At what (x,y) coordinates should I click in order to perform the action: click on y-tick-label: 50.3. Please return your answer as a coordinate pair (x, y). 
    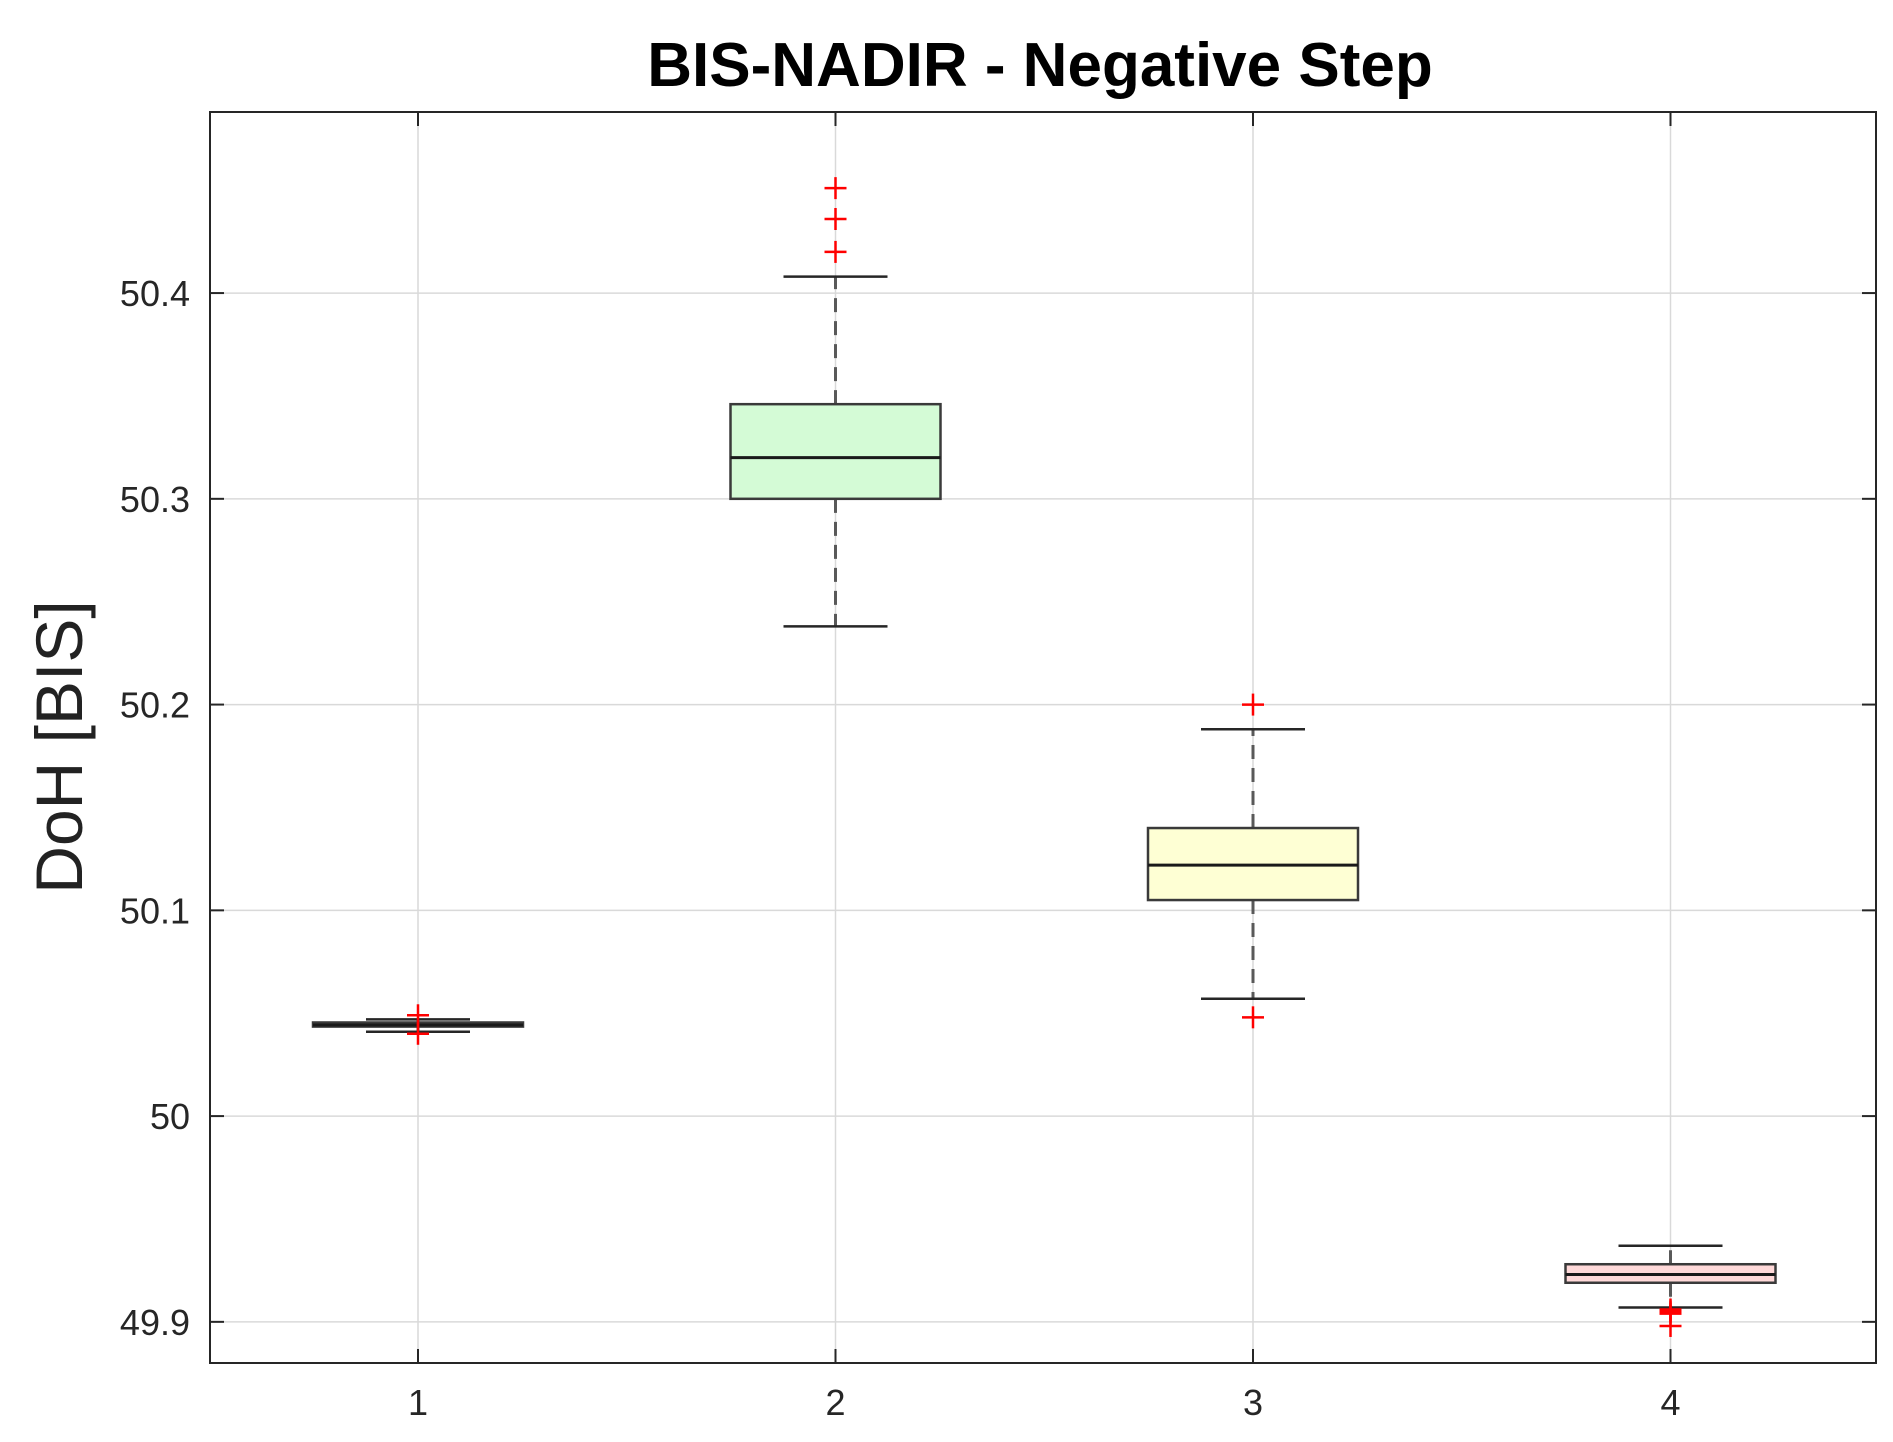
    Looking at the image, I should click on (155, 499).